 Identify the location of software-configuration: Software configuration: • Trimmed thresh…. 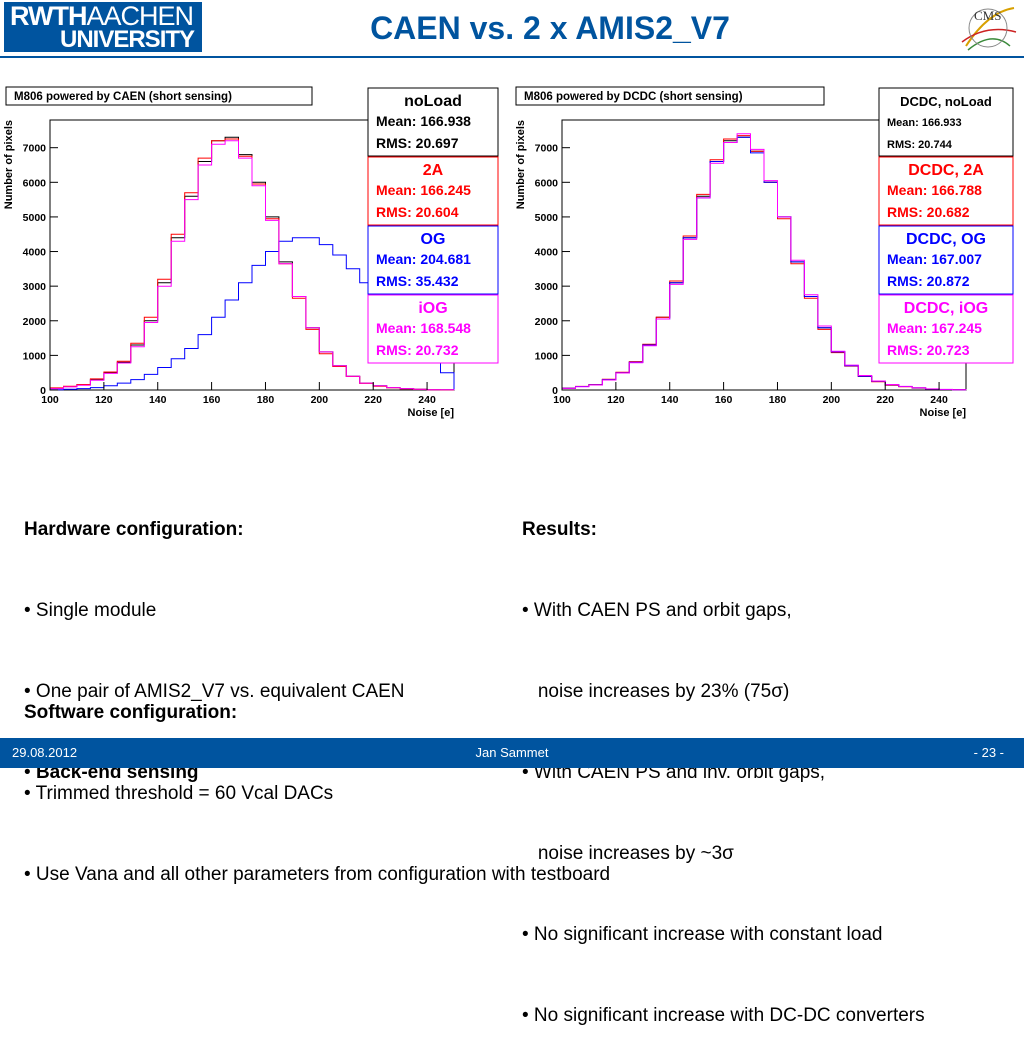
(317, 780).